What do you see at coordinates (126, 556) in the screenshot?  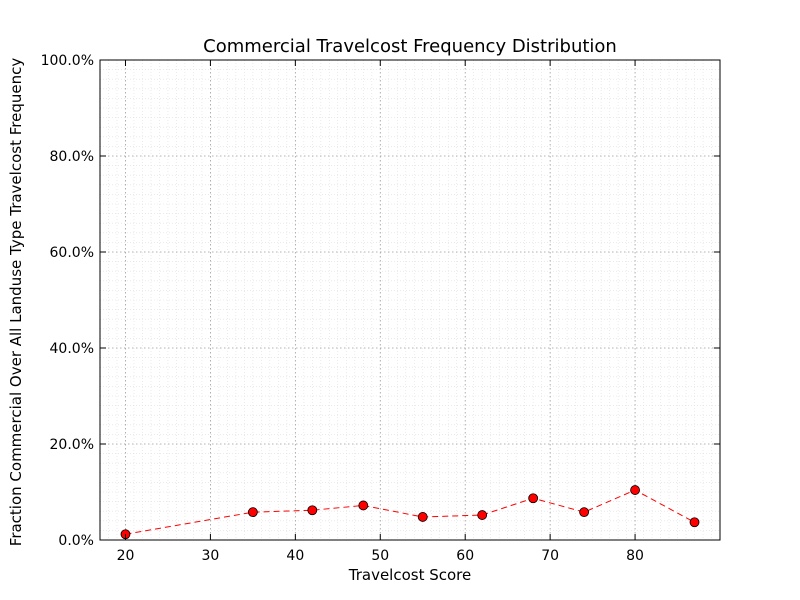 I see `x-tick-label: 20` at bounding box center [126, 556].